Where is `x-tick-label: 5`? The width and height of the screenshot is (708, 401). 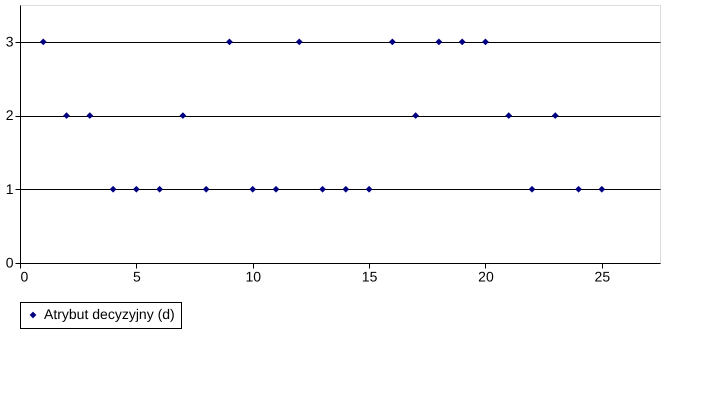
x-tick-label: 5 is located at coordinates (136, 276).